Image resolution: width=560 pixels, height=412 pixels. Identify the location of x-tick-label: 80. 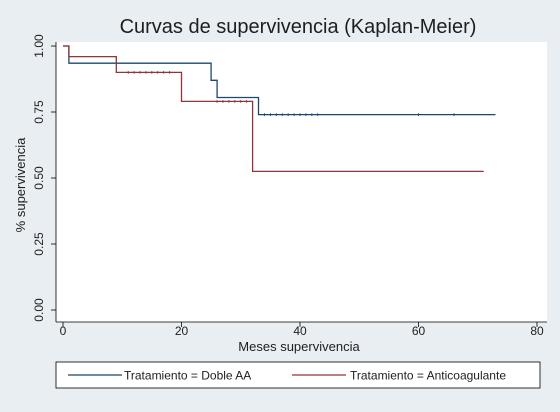
(537, 331).